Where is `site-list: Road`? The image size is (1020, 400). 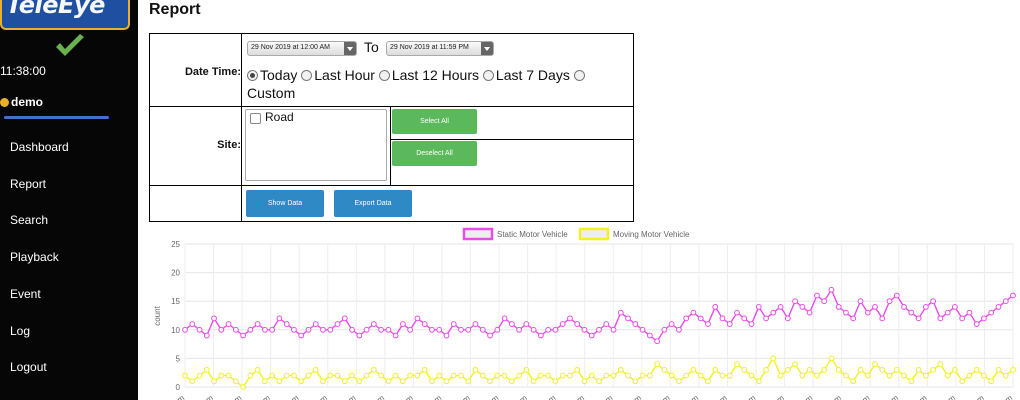
site-list: Road is located at coordinates (316, 145).